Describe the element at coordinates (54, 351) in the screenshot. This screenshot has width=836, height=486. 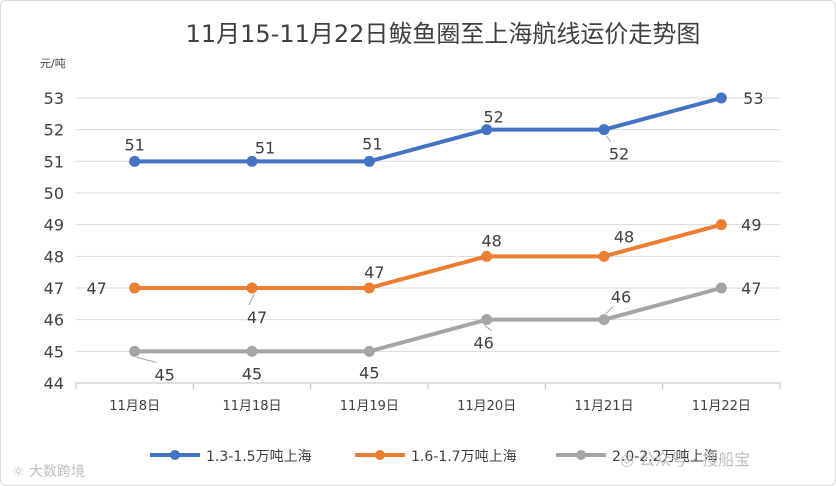
I see `y-tick-label: 45` at that location.